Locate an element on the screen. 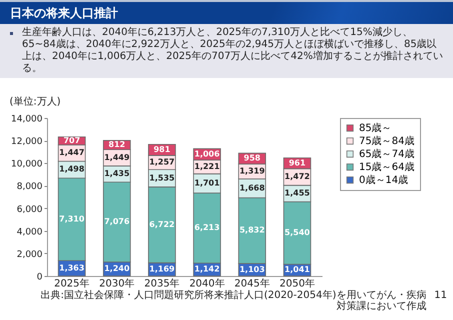 The width and height of the screenshot is (453, 320). data-label: 1,668 is located at coordinates (252, 187).